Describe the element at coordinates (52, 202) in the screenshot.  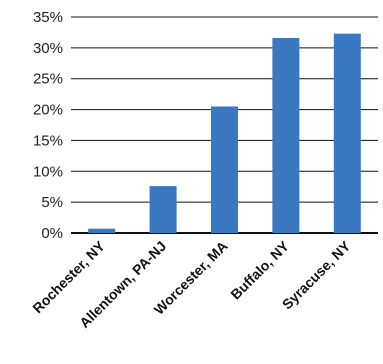
I see `y-tick-label: 5%` at that location.